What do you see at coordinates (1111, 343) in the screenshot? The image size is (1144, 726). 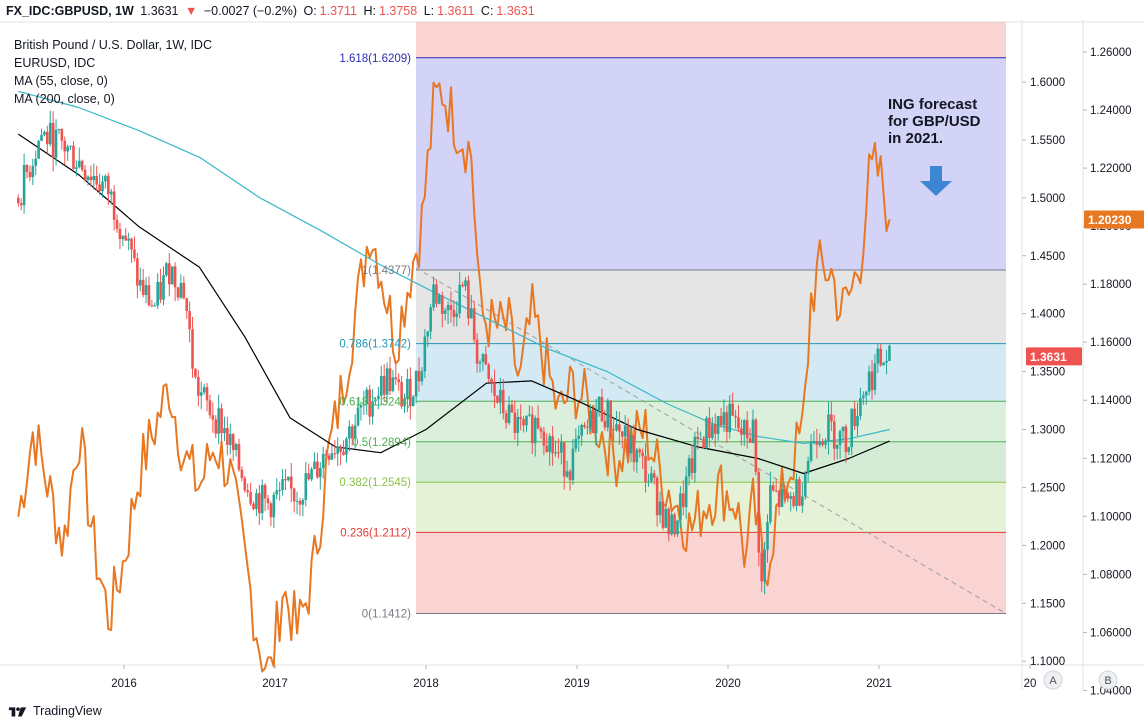 I see `right-tick-label: 1.16000` at bounding box center [1111, 343].